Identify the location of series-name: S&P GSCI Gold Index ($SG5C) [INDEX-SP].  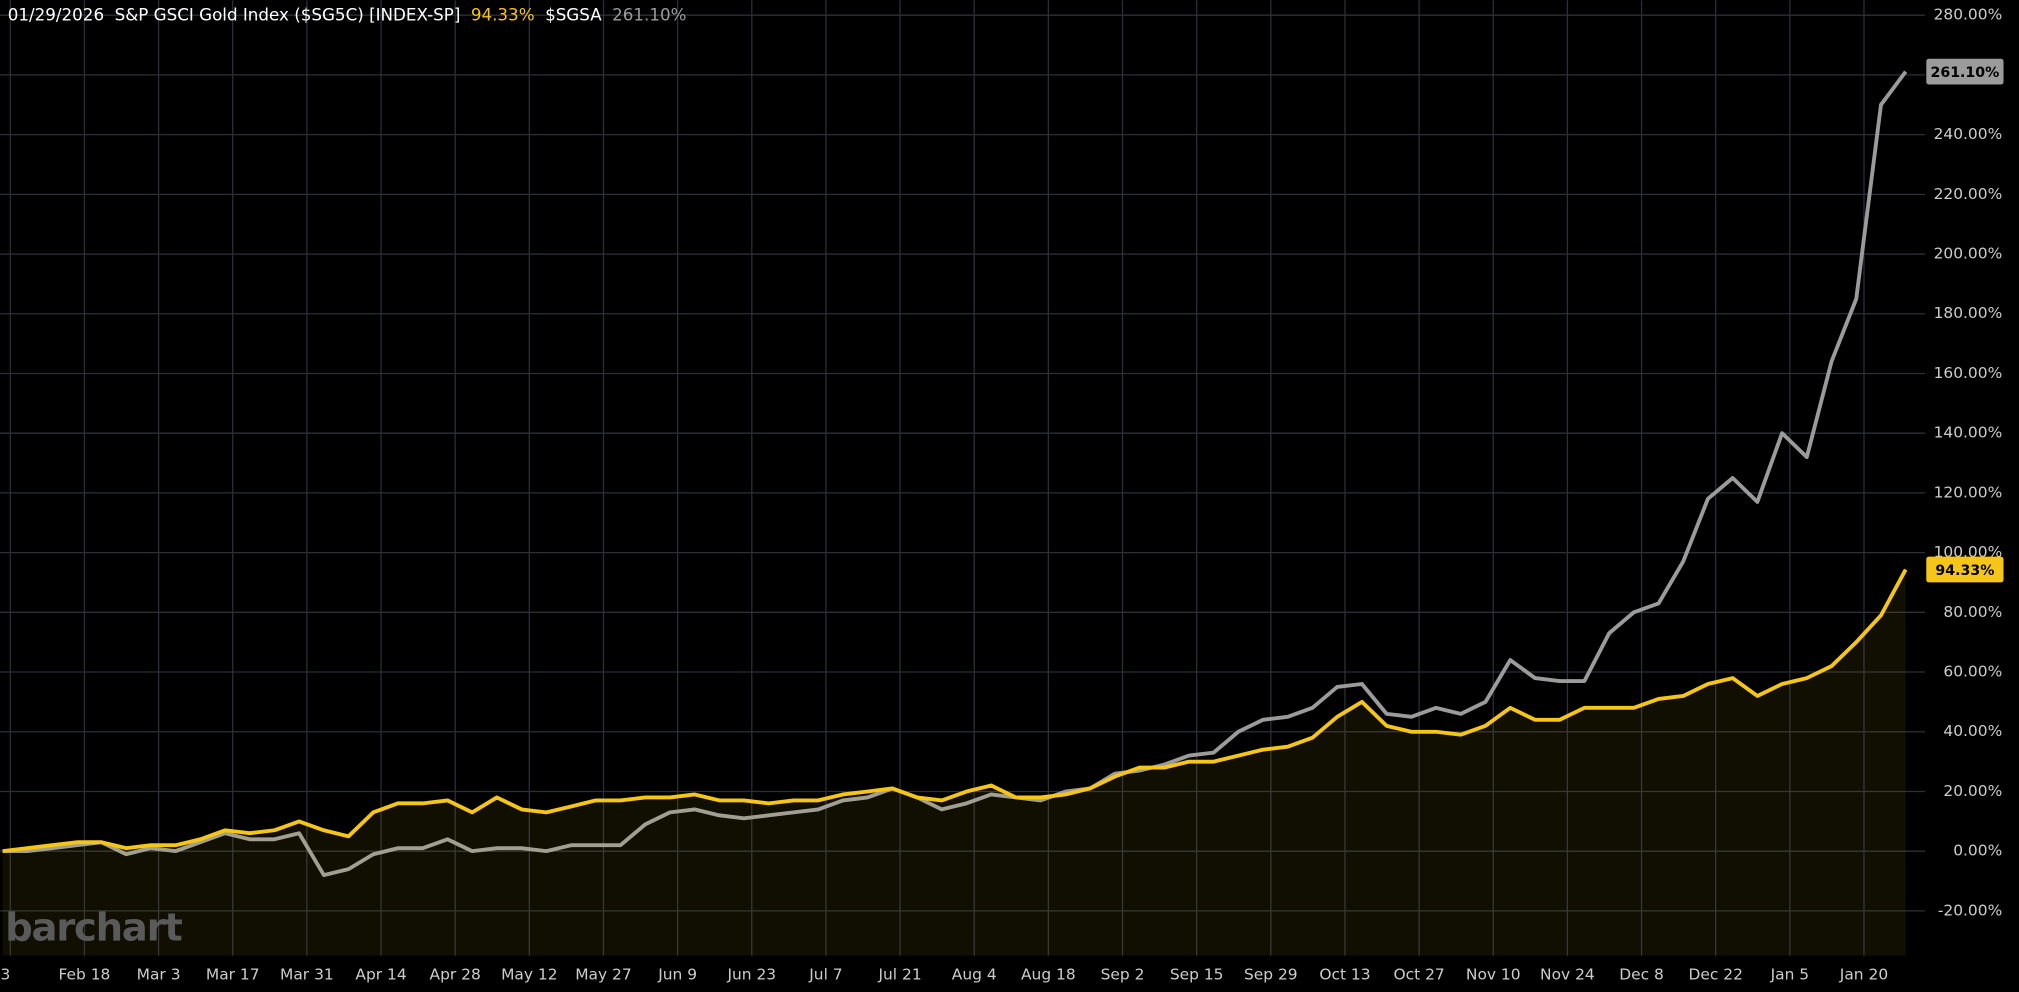
(288, 14).